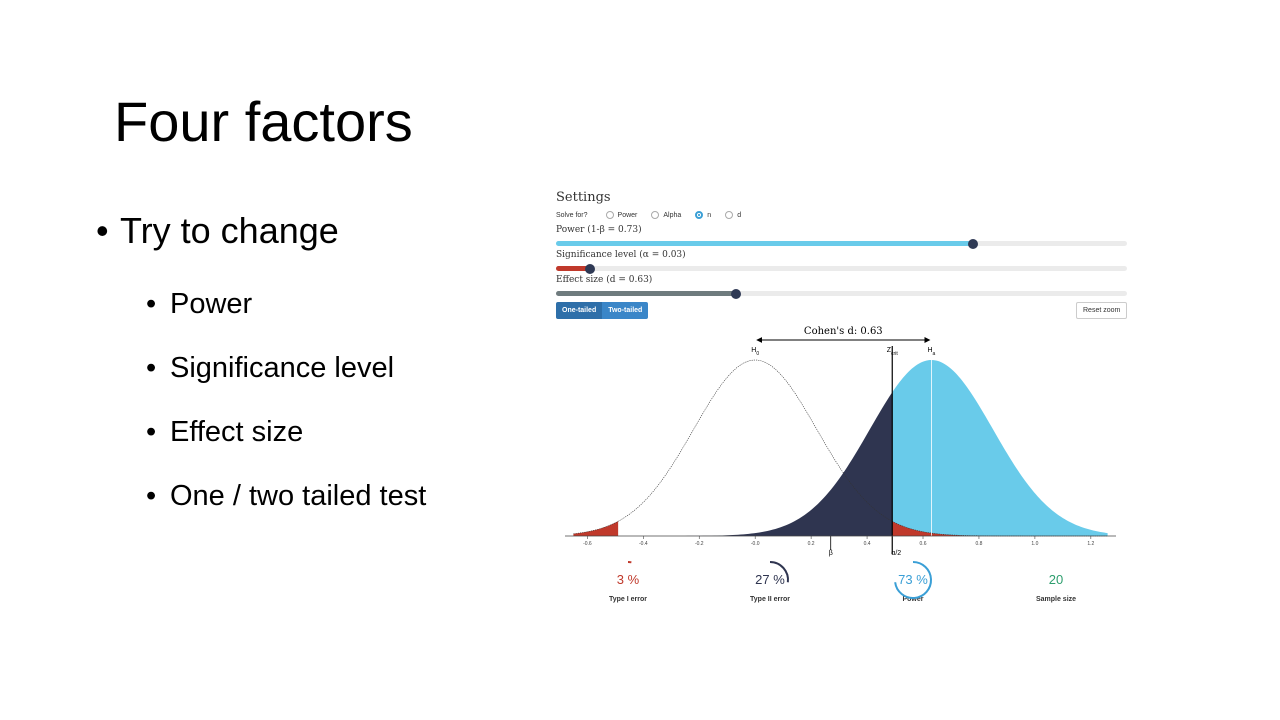  Describe the element at coordinates (621, 255) in the screenshot. I see `alpha-slider-label: Significance level (α = 0.03)` at that location.